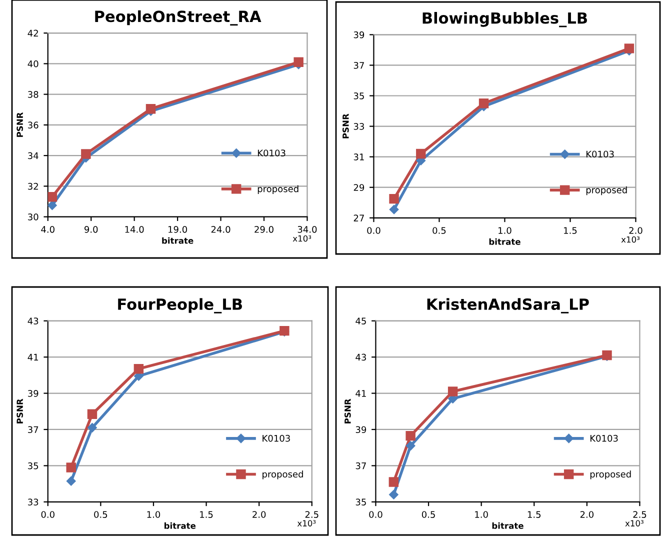 This screenshot has width=665, height=542. What do you see at coordinates (47, 229) in the screenshot?
I see `x-tick-label: 4.0` at bounding box center [47, 229].